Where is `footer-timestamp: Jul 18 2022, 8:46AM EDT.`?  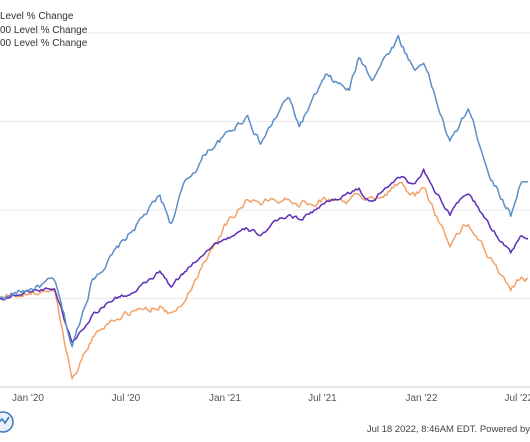
footer-timestamp: Jul 18 2022, 8:46AM EDT. is located at coordinates (422, 429).